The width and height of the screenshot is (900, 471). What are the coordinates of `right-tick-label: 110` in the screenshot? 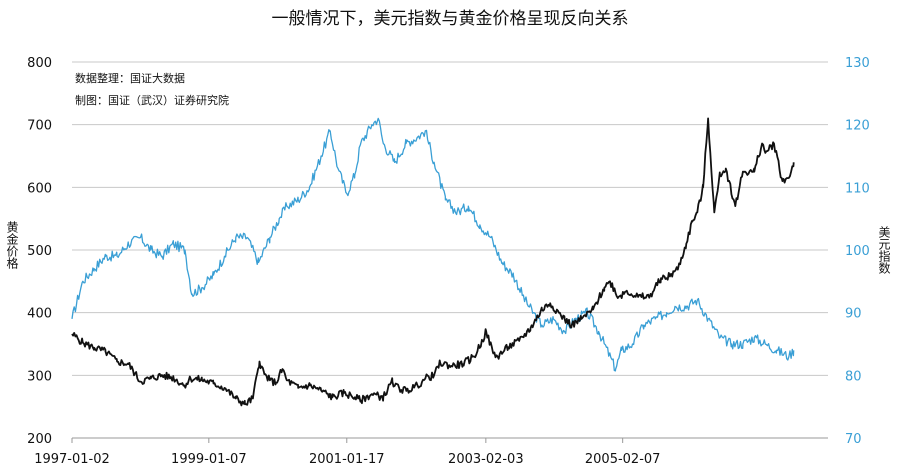 It's located at (857, 188).